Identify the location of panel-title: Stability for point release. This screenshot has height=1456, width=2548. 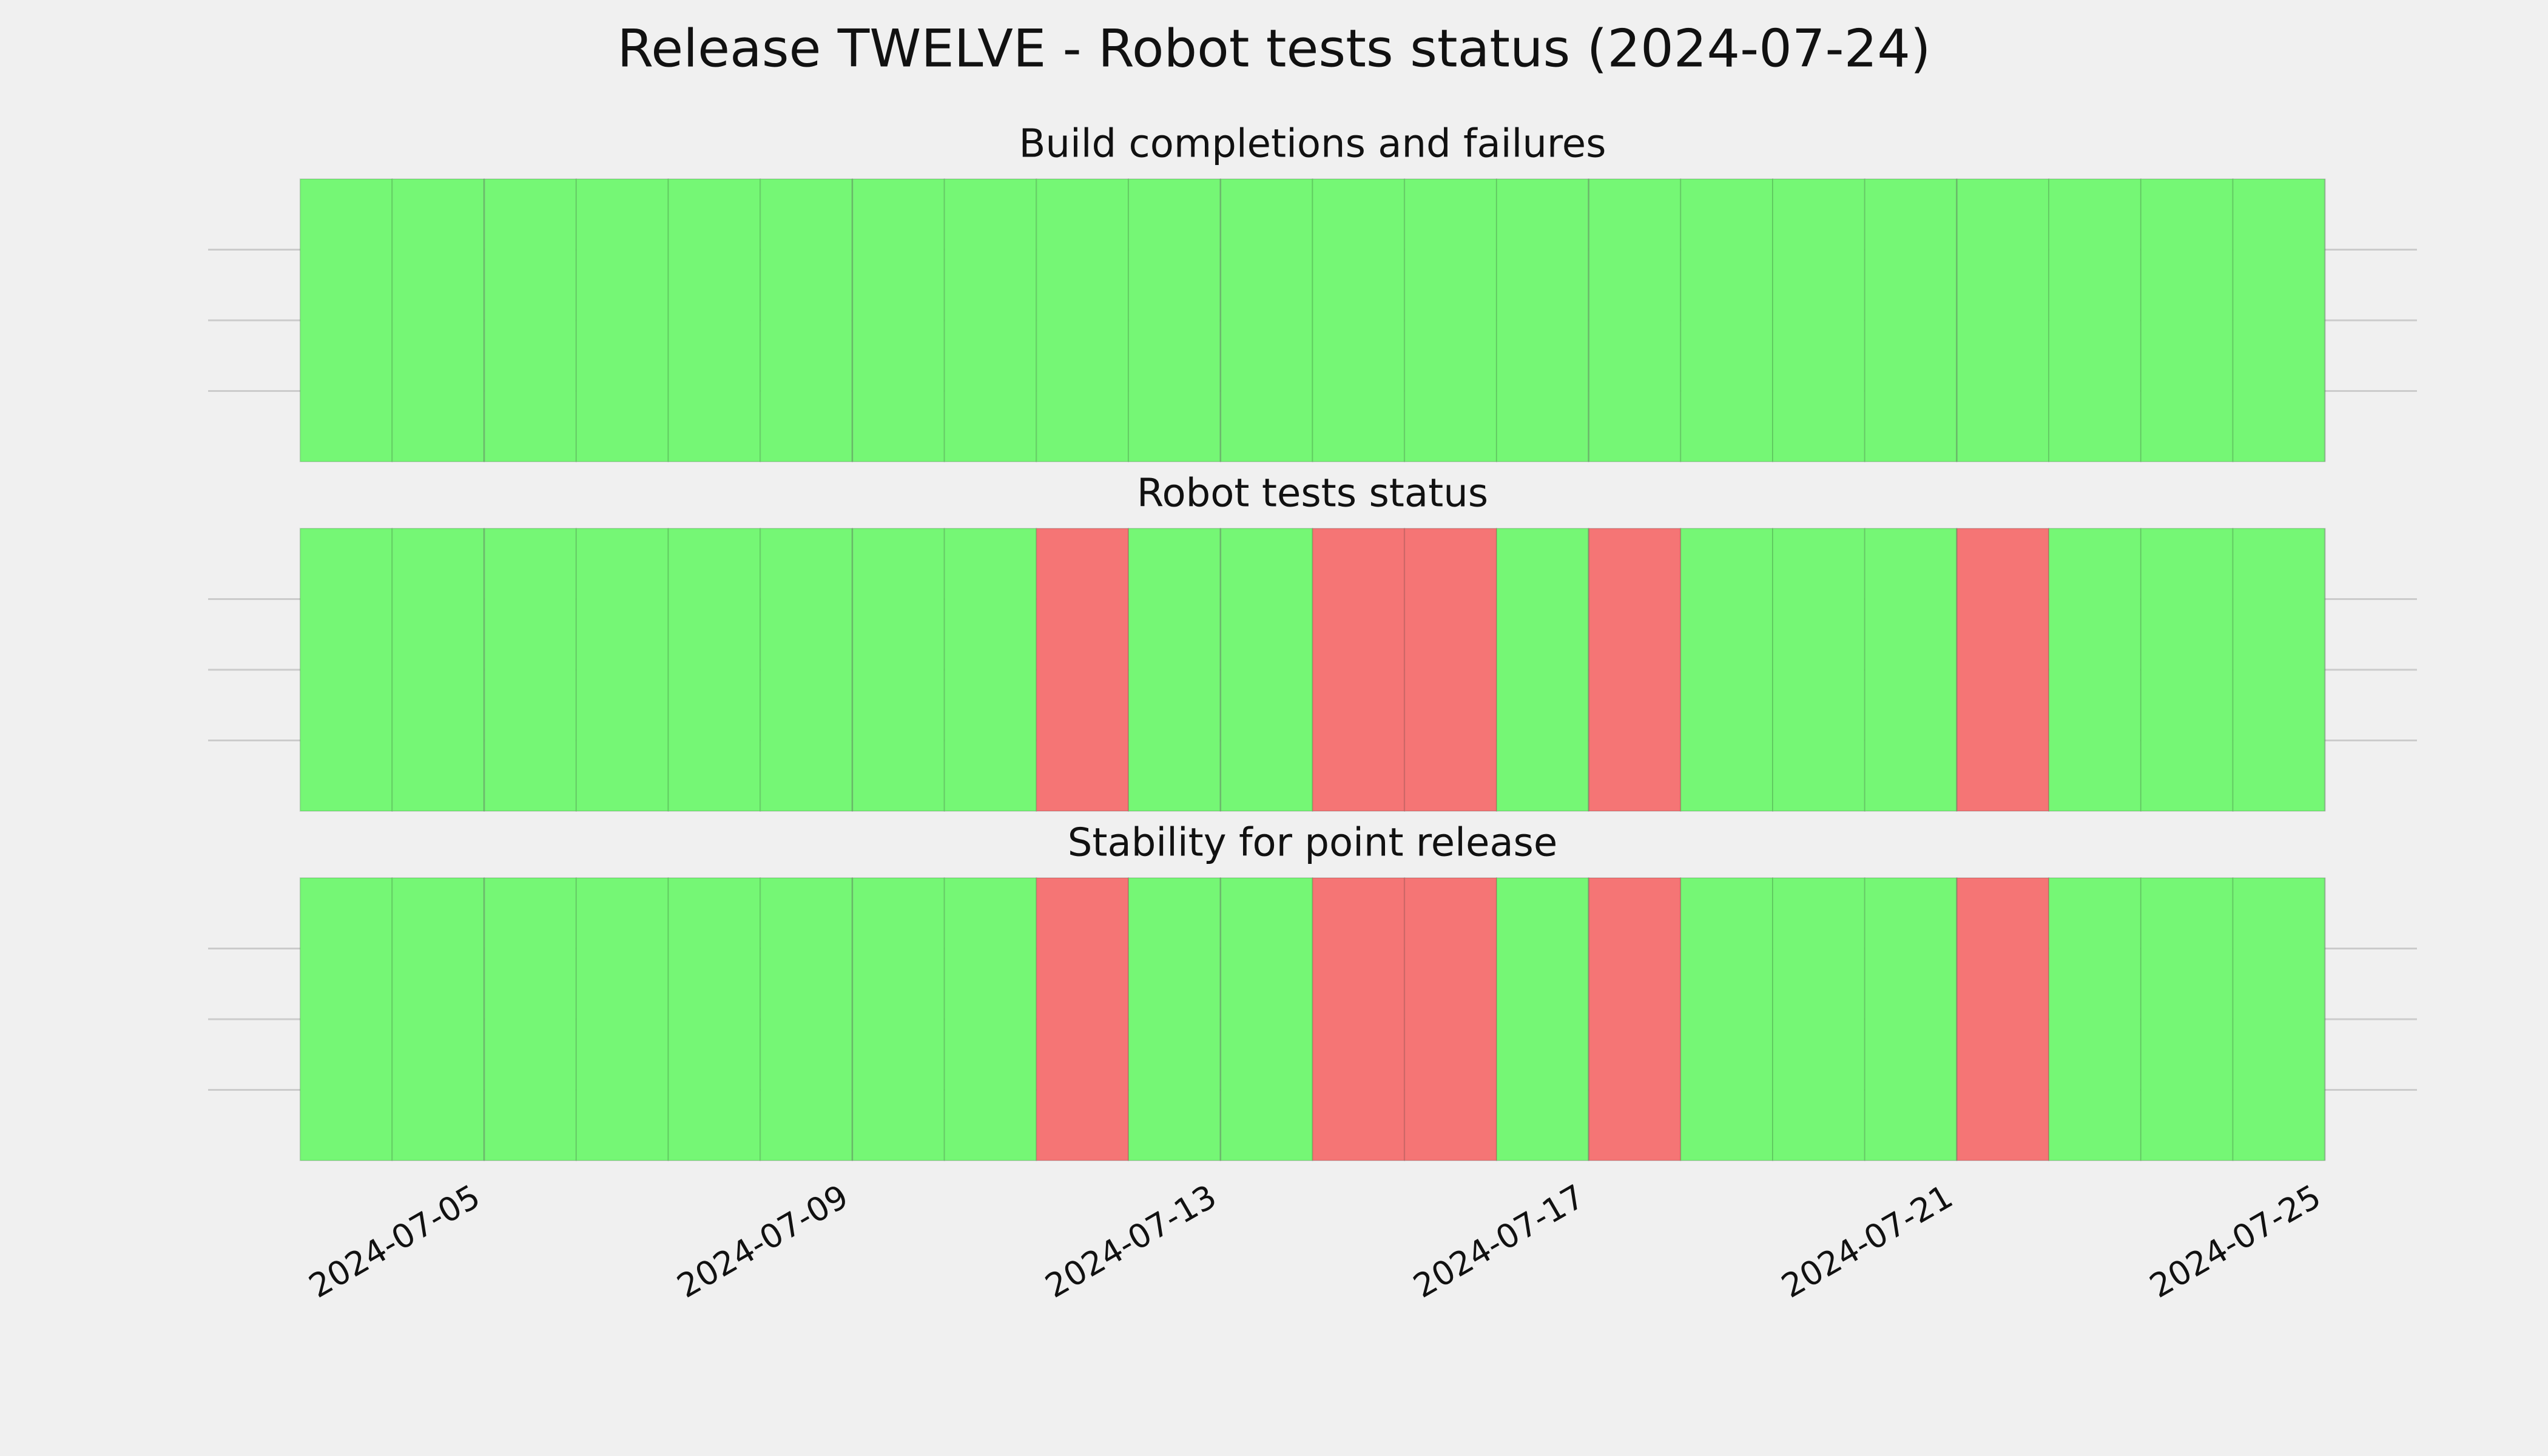
(1313, 843).